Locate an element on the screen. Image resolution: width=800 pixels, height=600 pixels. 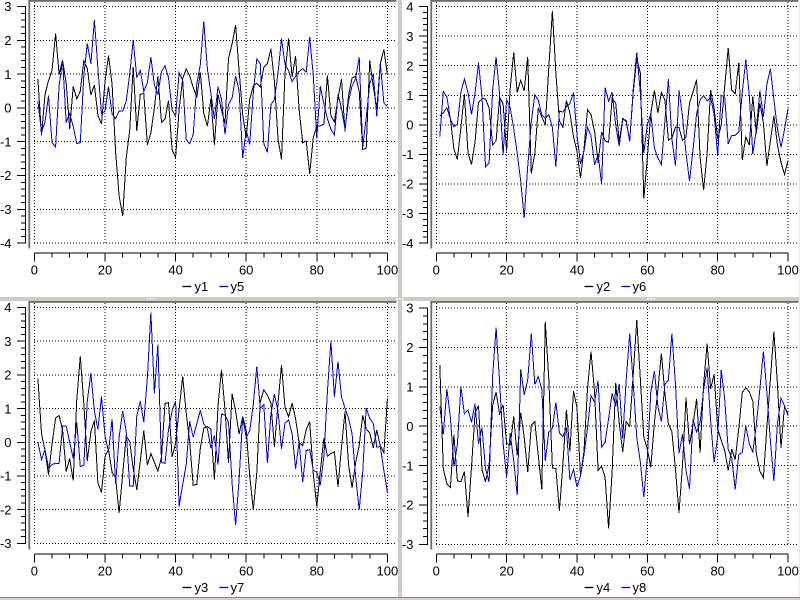
svg-text: y4 is located at coordinates (604, 587).